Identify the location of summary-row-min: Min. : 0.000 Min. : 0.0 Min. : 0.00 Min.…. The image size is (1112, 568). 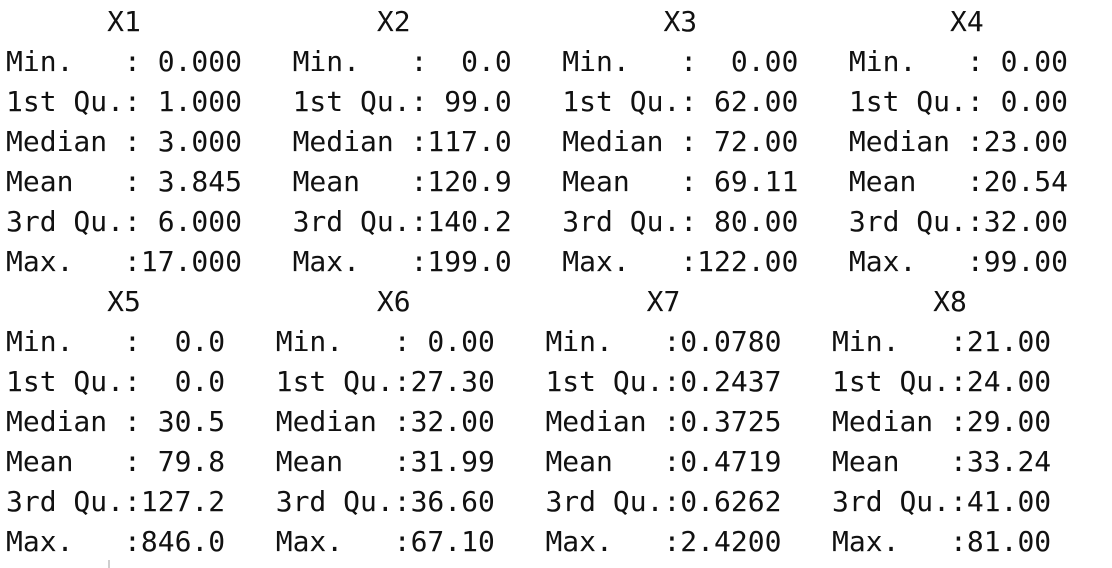
(554, 61).